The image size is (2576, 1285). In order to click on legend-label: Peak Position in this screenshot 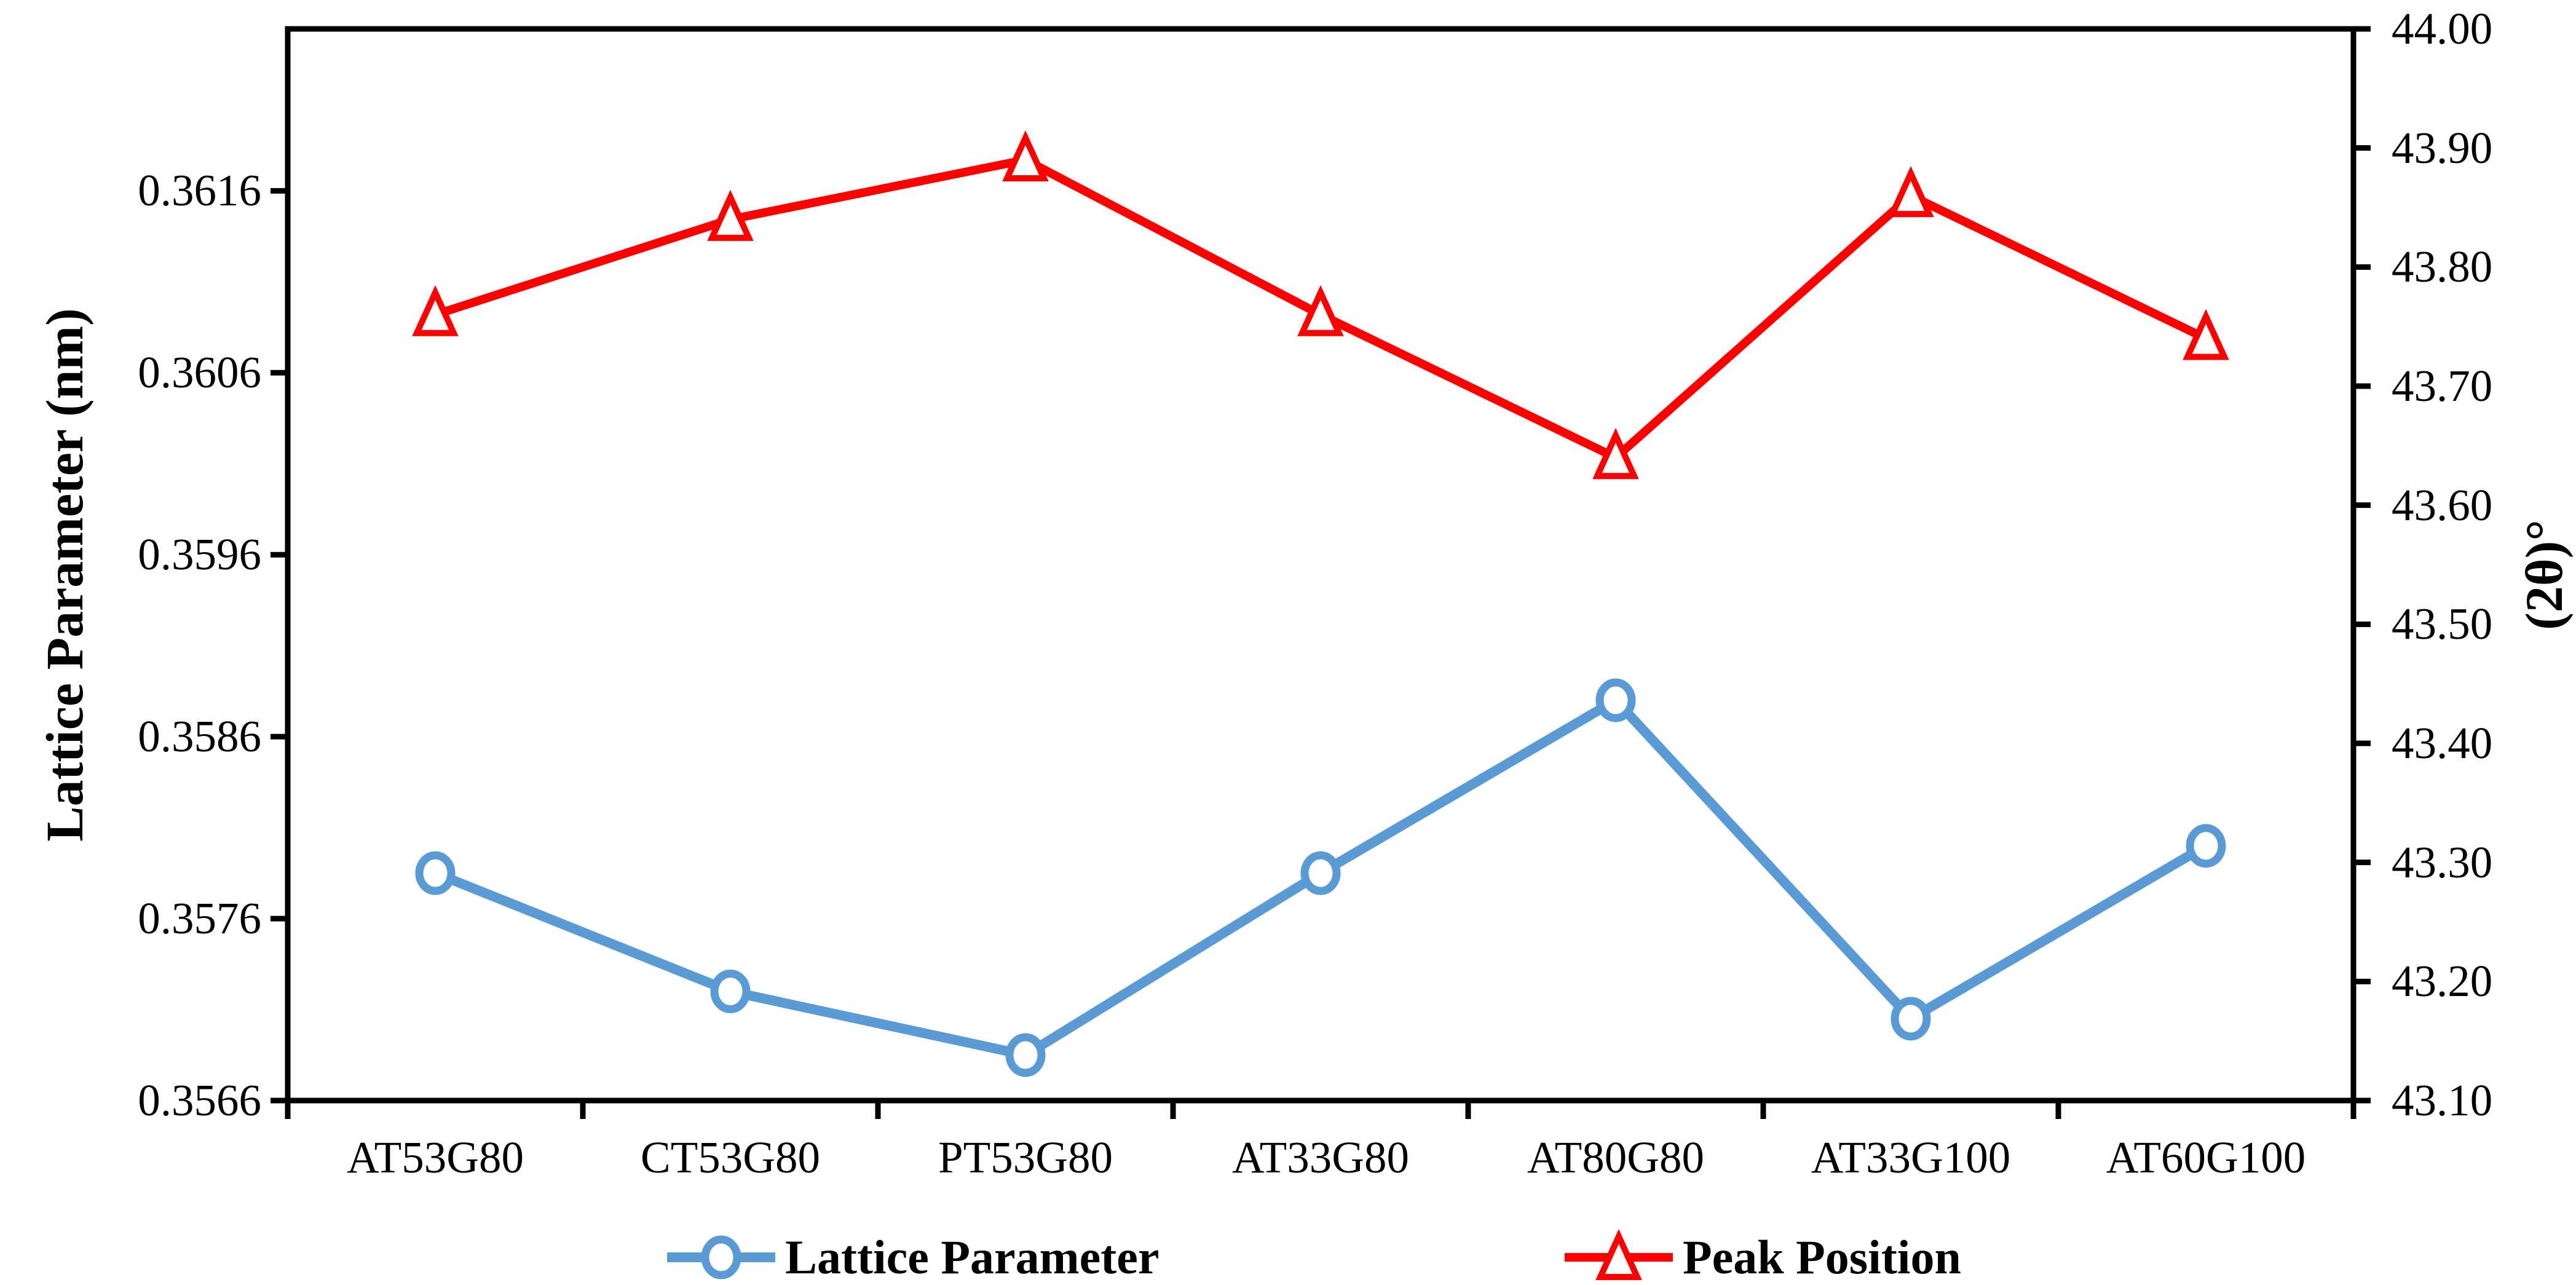, I will do `click(1822, 1257)`.